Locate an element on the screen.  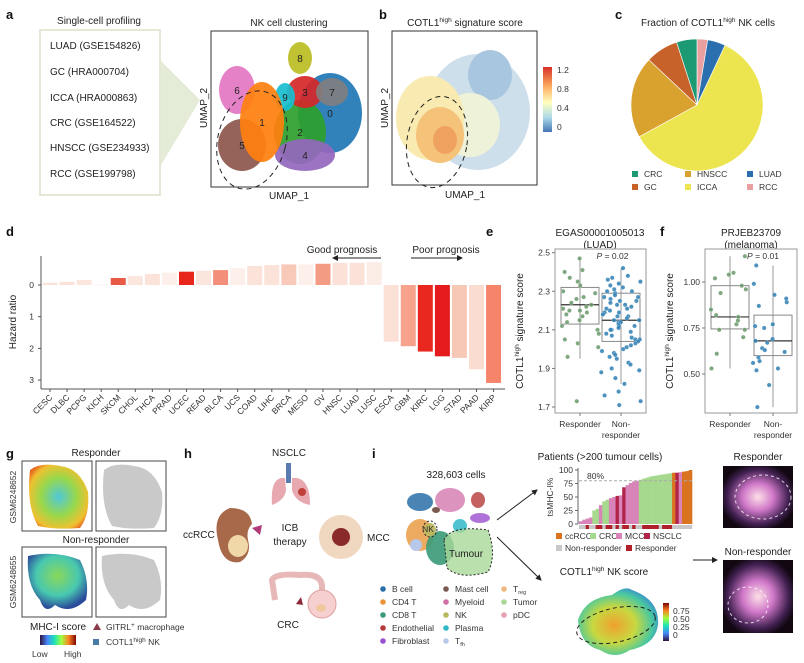
legend-label: B cell is located at coordinates (402, 589).